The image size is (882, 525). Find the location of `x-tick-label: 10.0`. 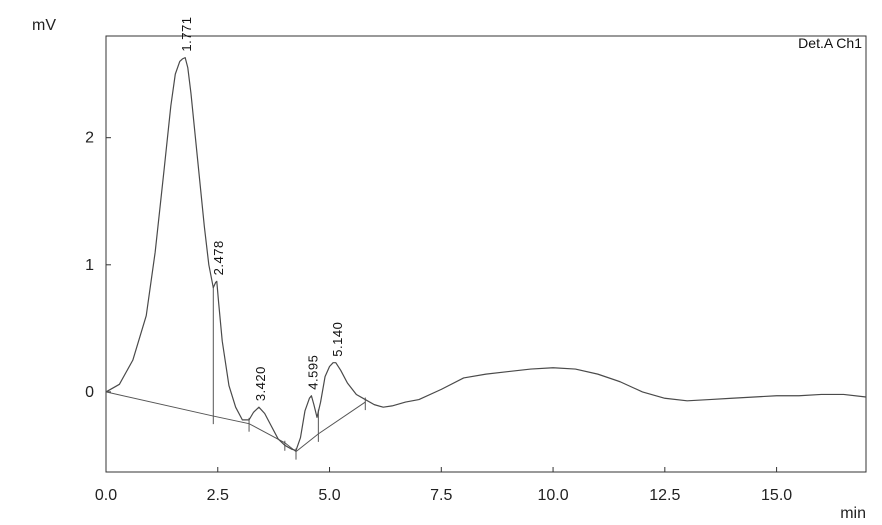

x-tick-label: 10.0 is located at coordinates (552, 495).